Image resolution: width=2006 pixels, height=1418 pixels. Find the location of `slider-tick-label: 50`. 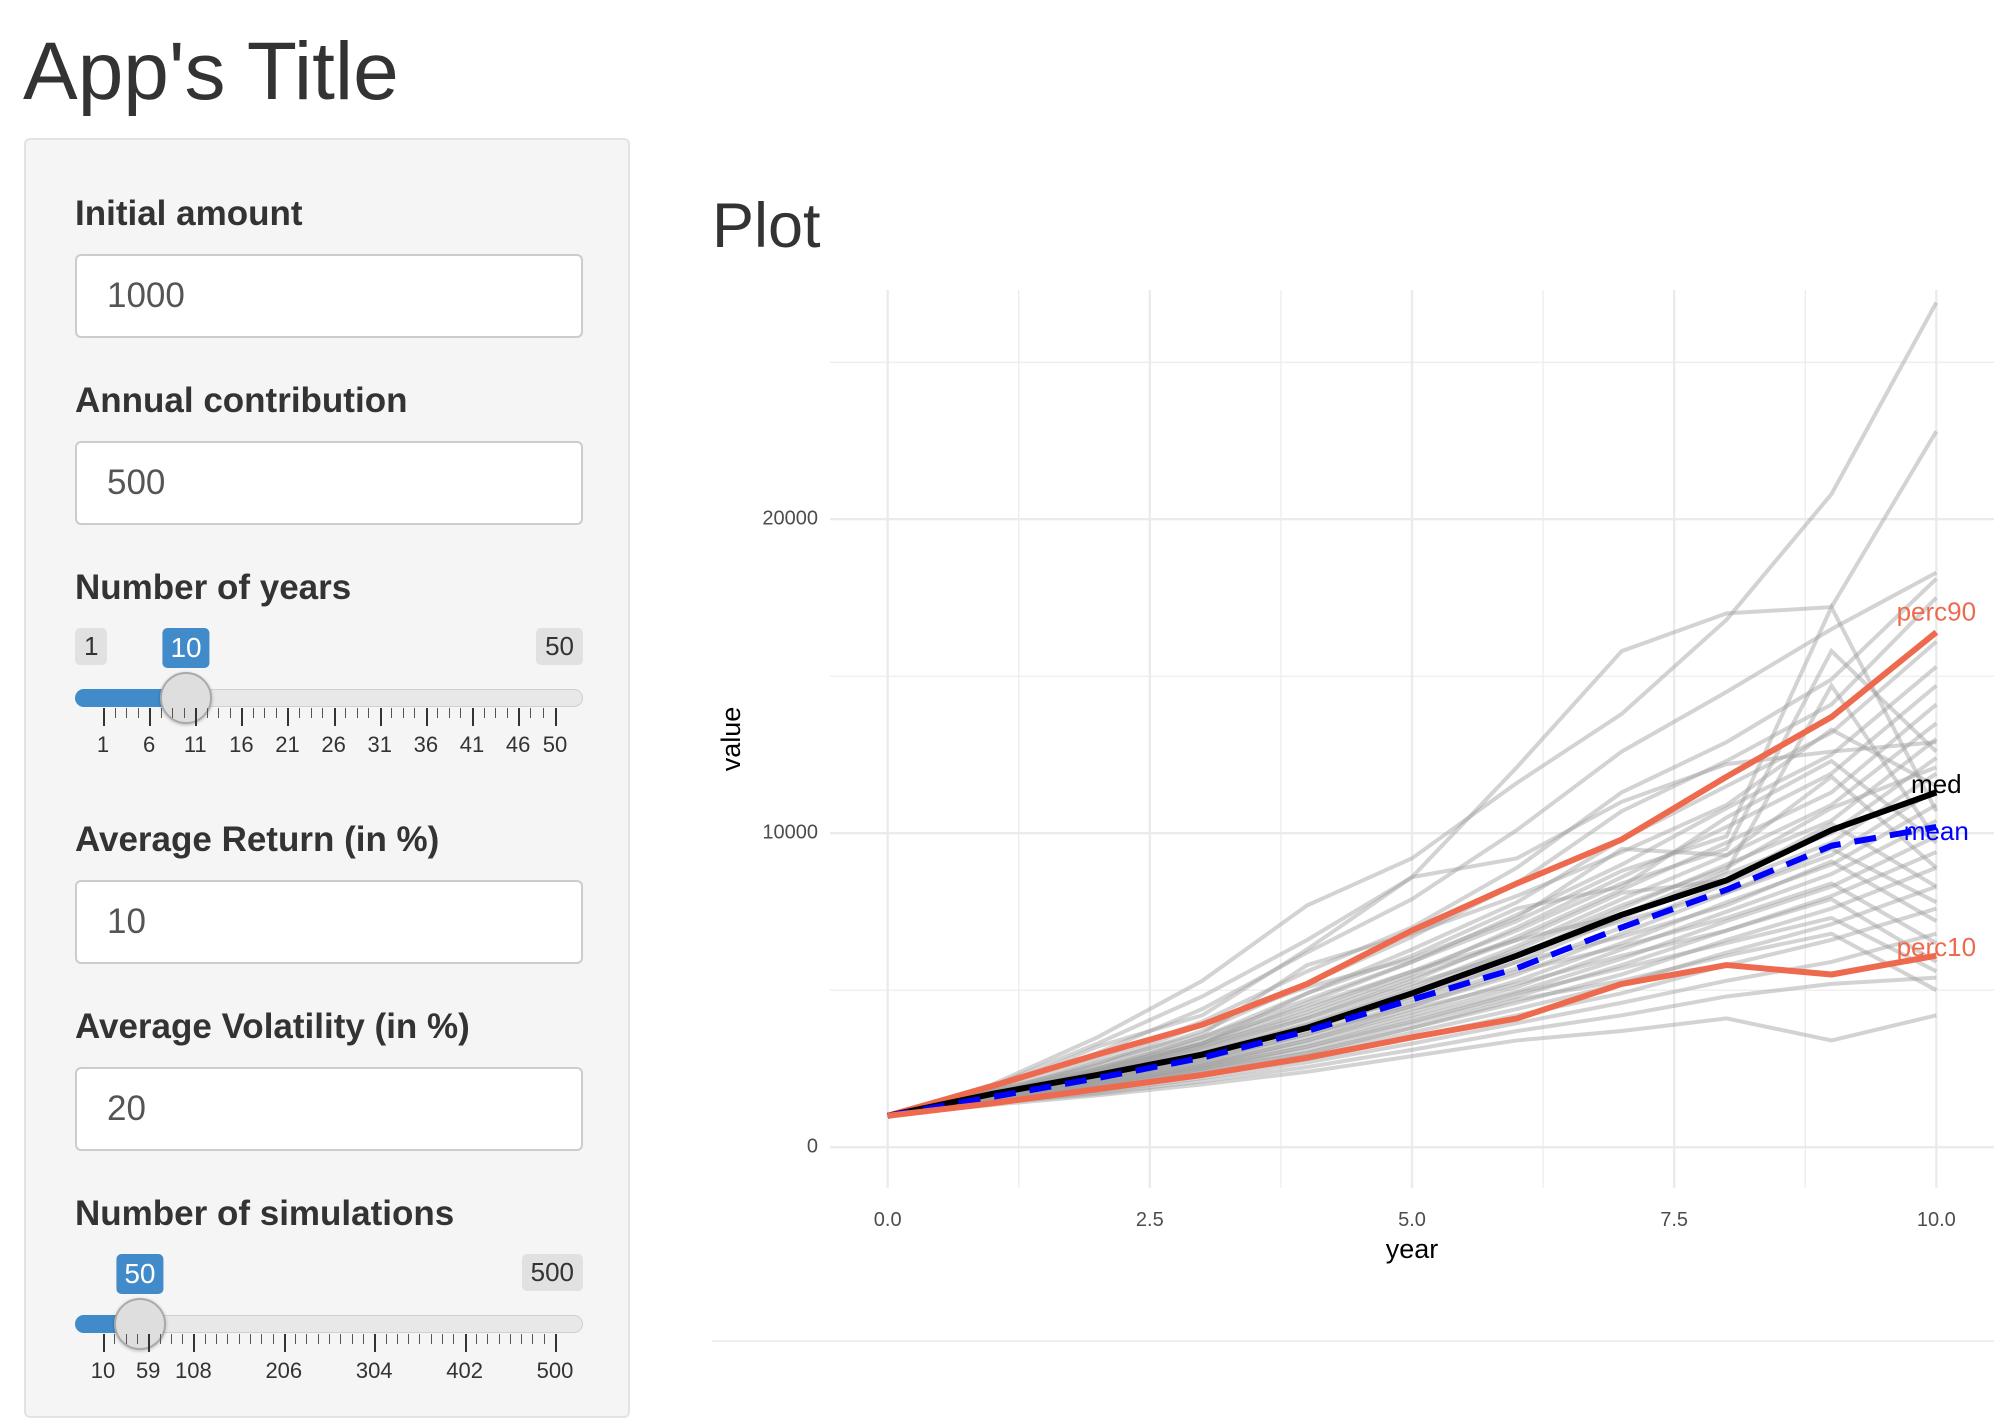

slider-tick-label: 50 is located at coordinates (555, 744).